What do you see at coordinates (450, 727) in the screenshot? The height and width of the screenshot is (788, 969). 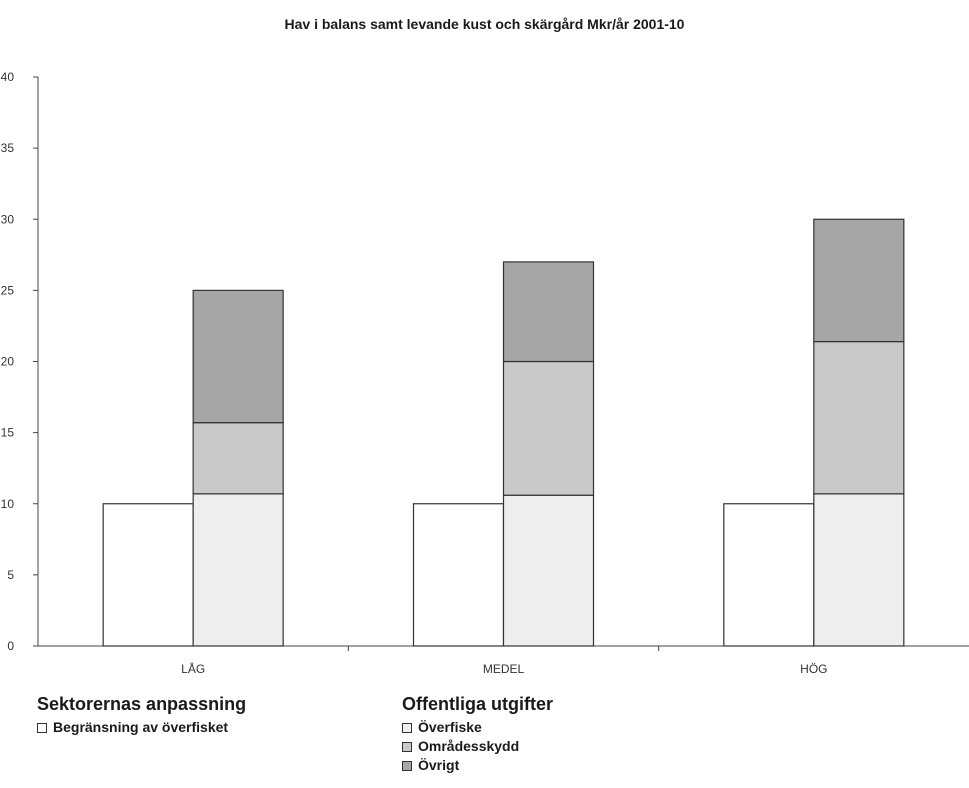 I see `legend-label-overfiske: Överfiske` at bounding box center [450, 727].